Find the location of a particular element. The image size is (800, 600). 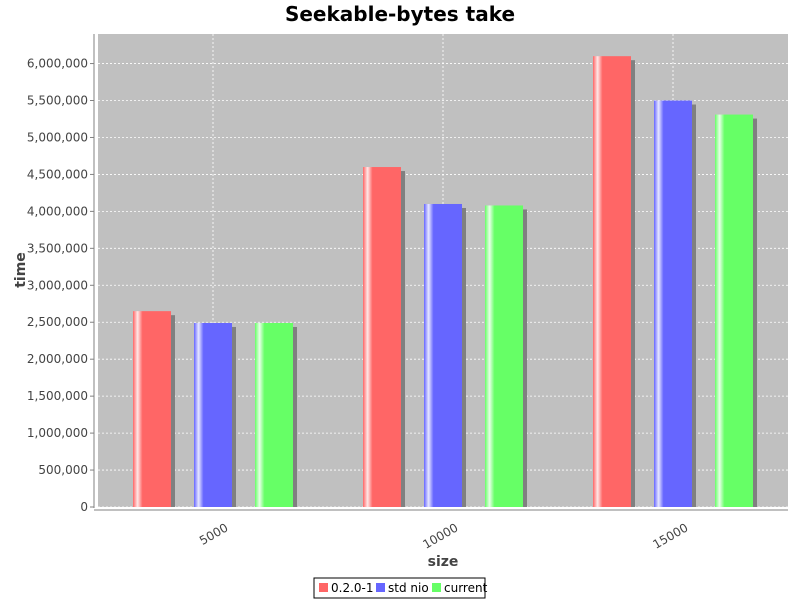

legend: 0.2.0-1 std nio current is located at coordinates (400, 588).